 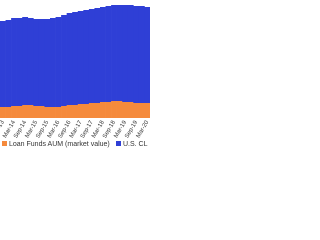 What do you see at coordinates (59, 144) in the screenshot?
I see `legend-label: Loan Funds AUM (market value)` at bounding box center [59, 144].